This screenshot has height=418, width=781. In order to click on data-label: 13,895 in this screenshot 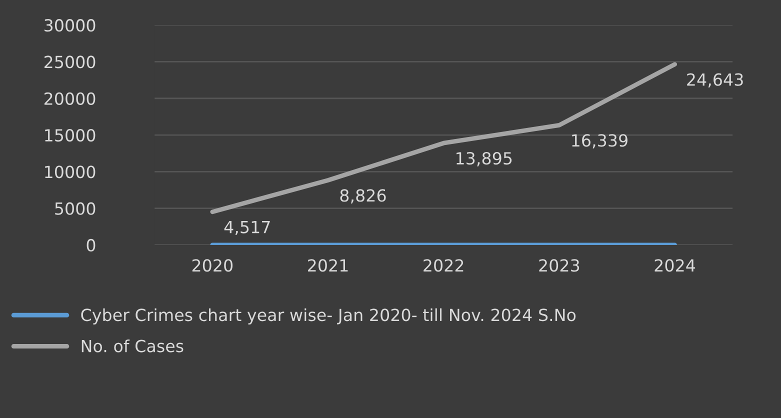, I will do `click(484, 159)`.